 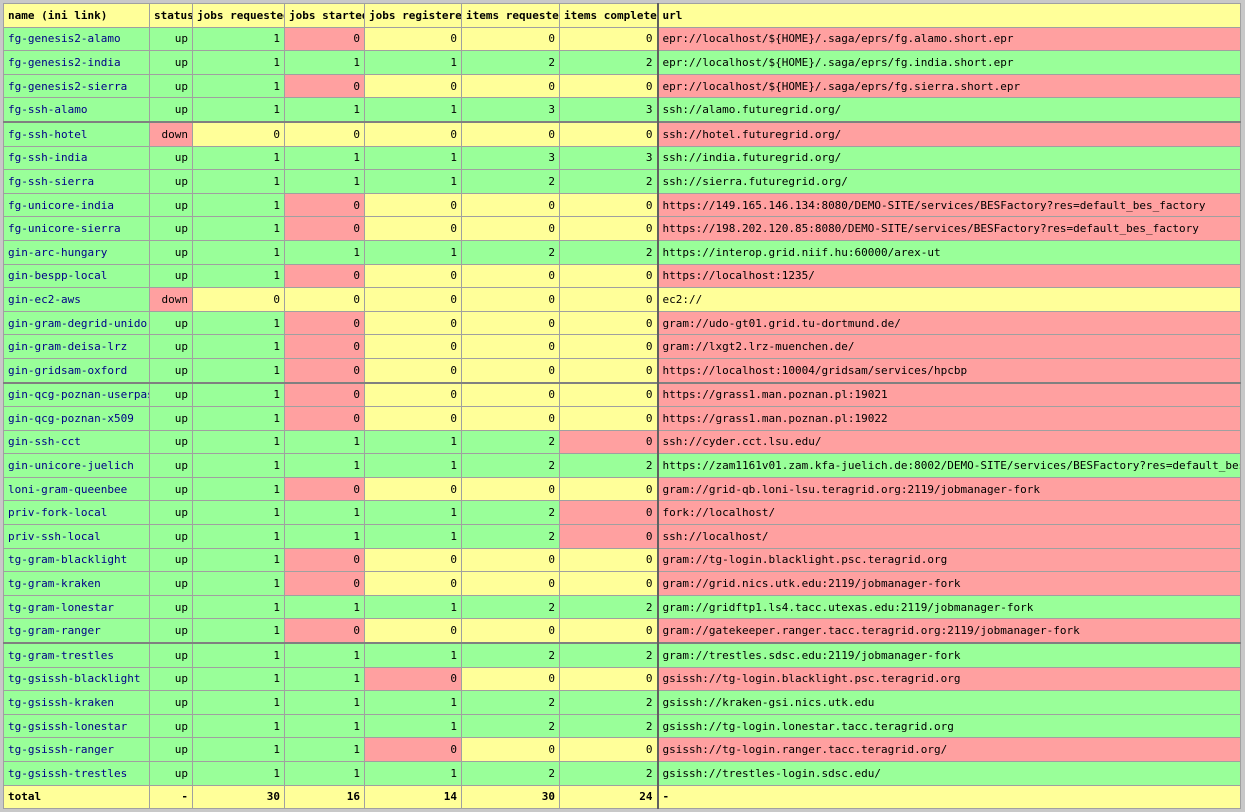 What do you see at coordinates (64, 229) in the screenshot?
I see `ini-link: fg-unicore-sierra` at bounding box center [64, 229].